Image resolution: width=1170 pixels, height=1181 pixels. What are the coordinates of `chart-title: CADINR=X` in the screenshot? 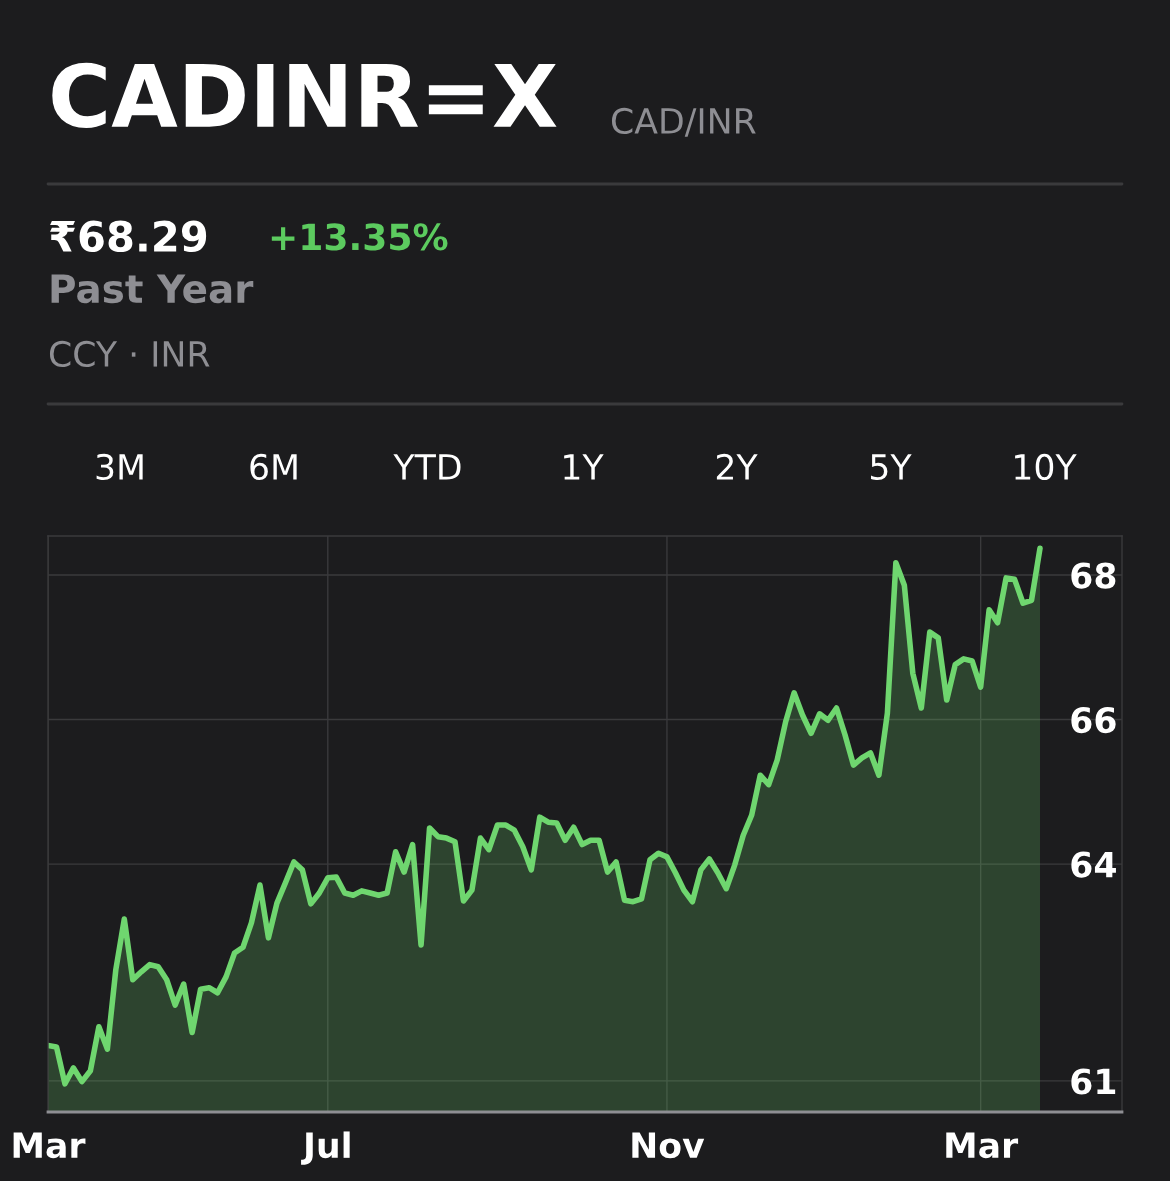 It's located at (304, 95).